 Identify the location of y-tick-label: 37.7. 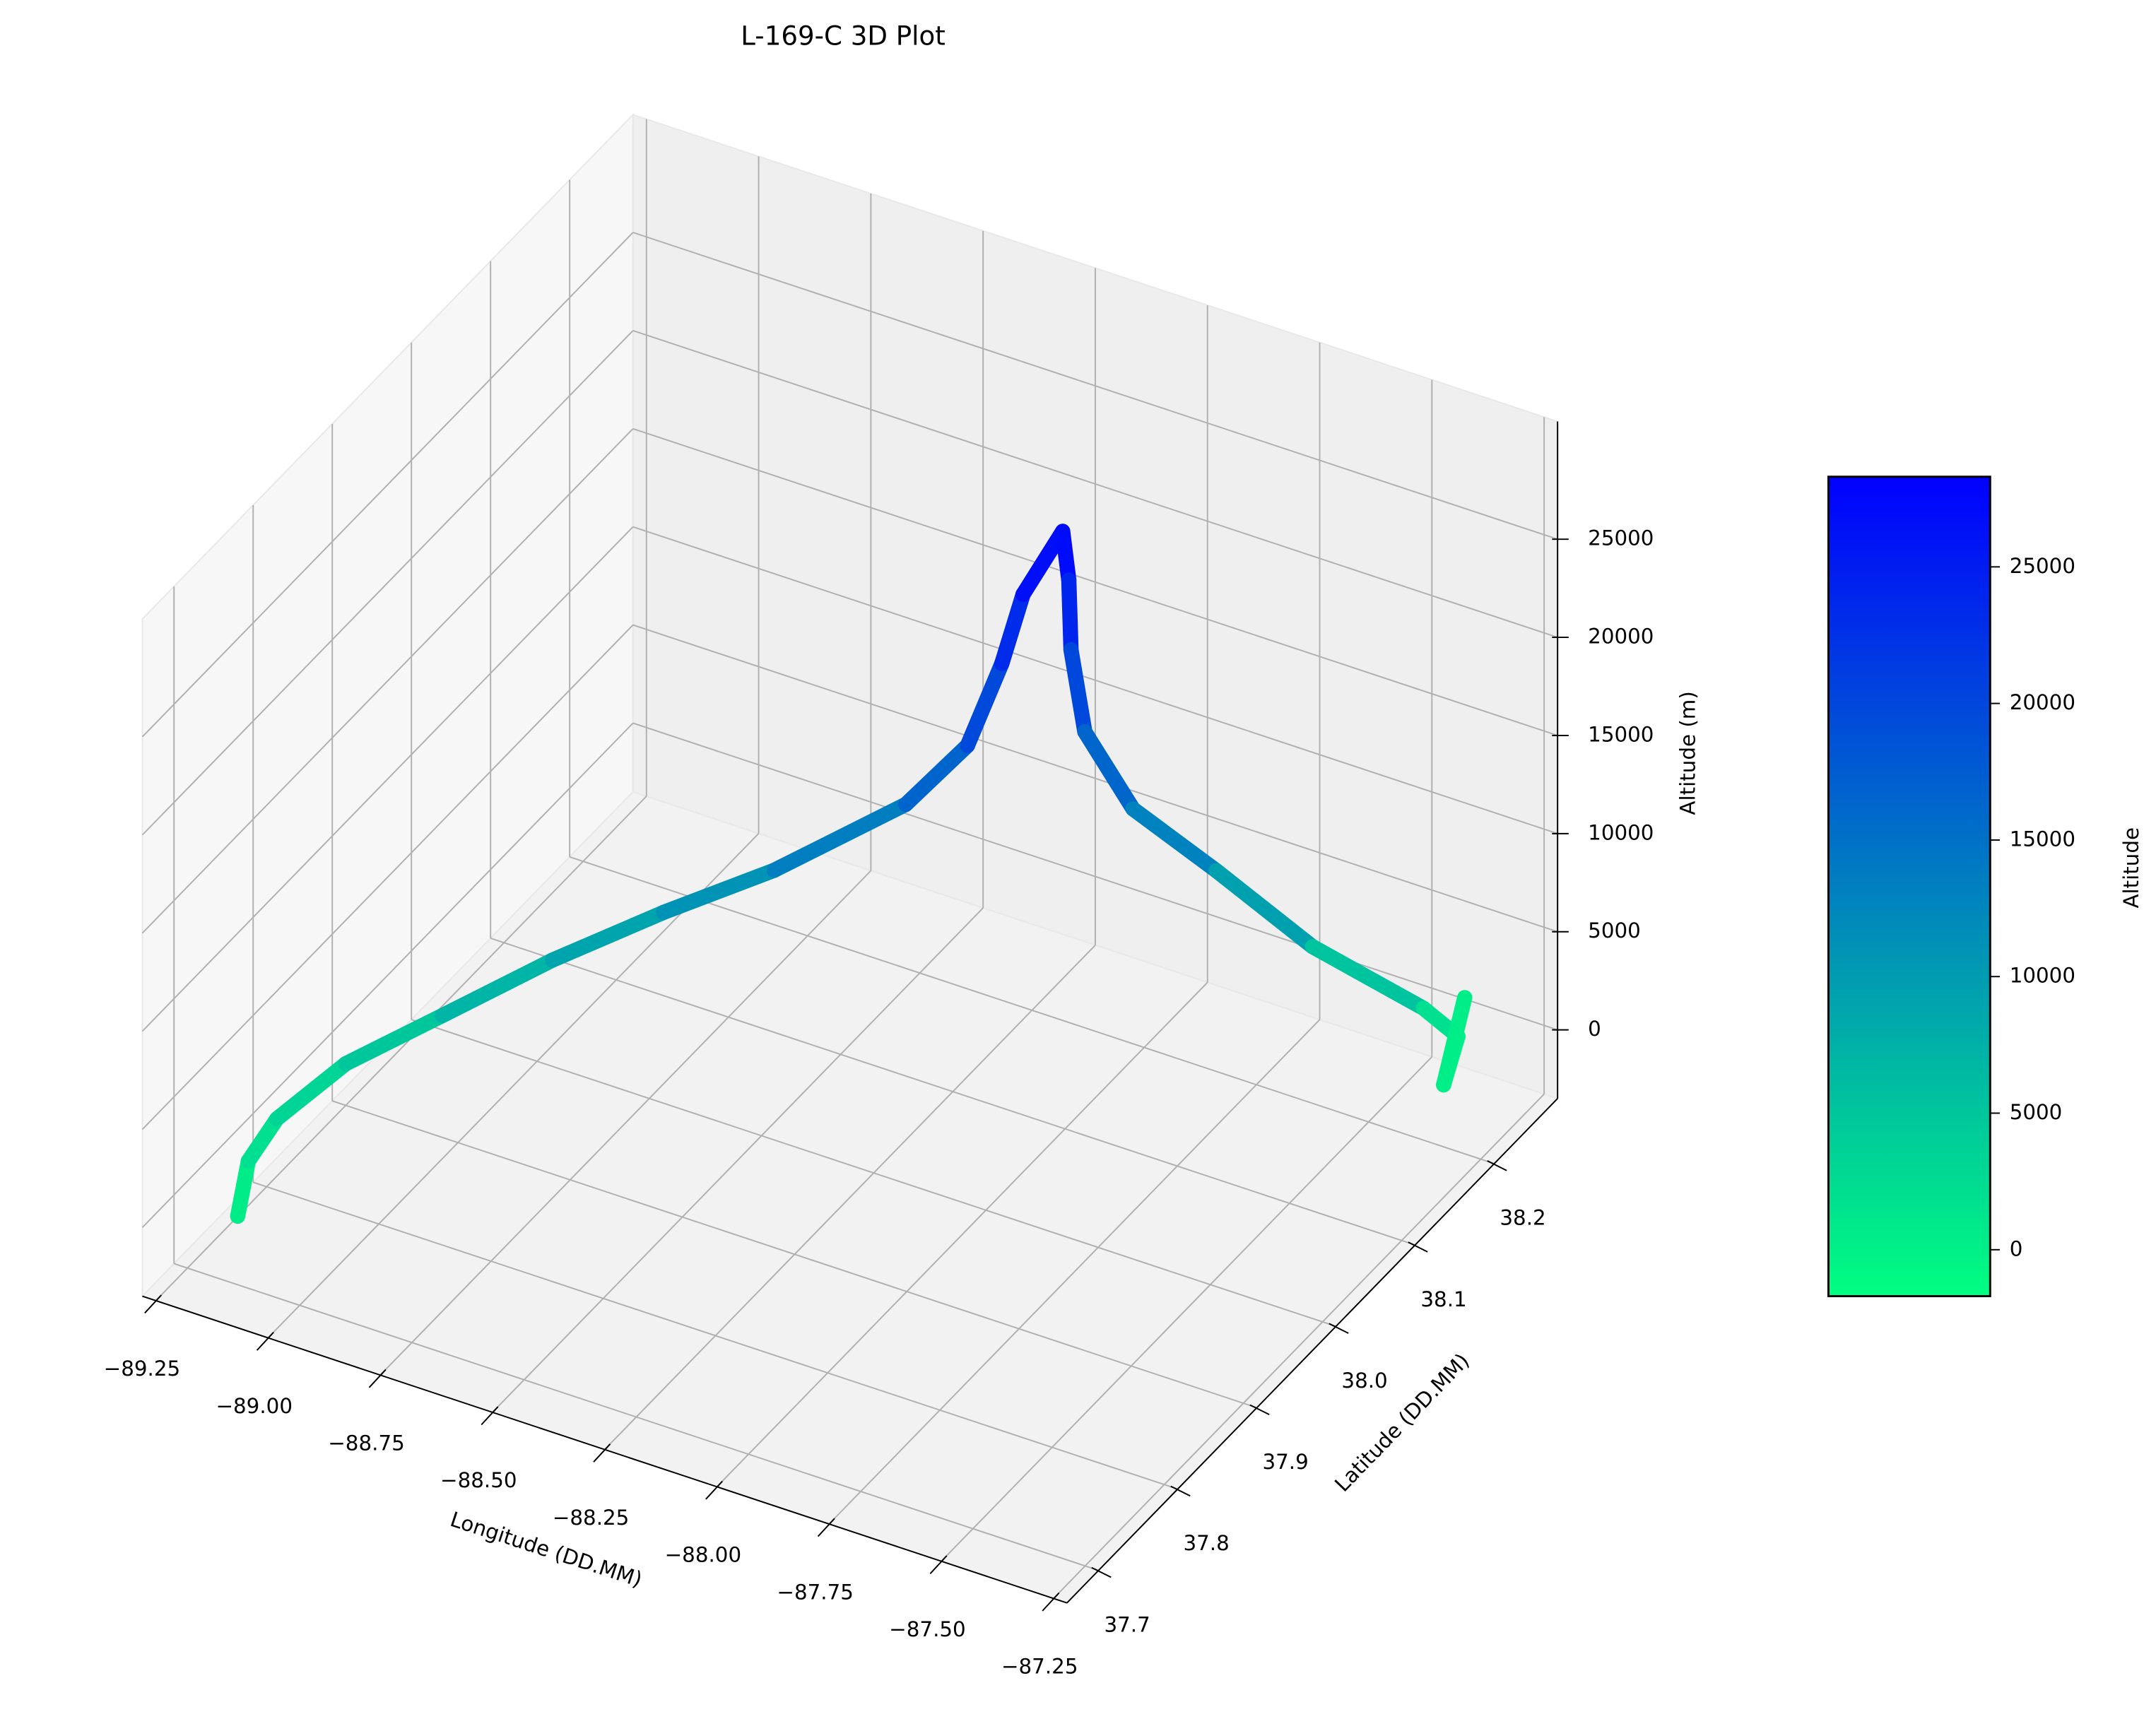
(1127, 1624).